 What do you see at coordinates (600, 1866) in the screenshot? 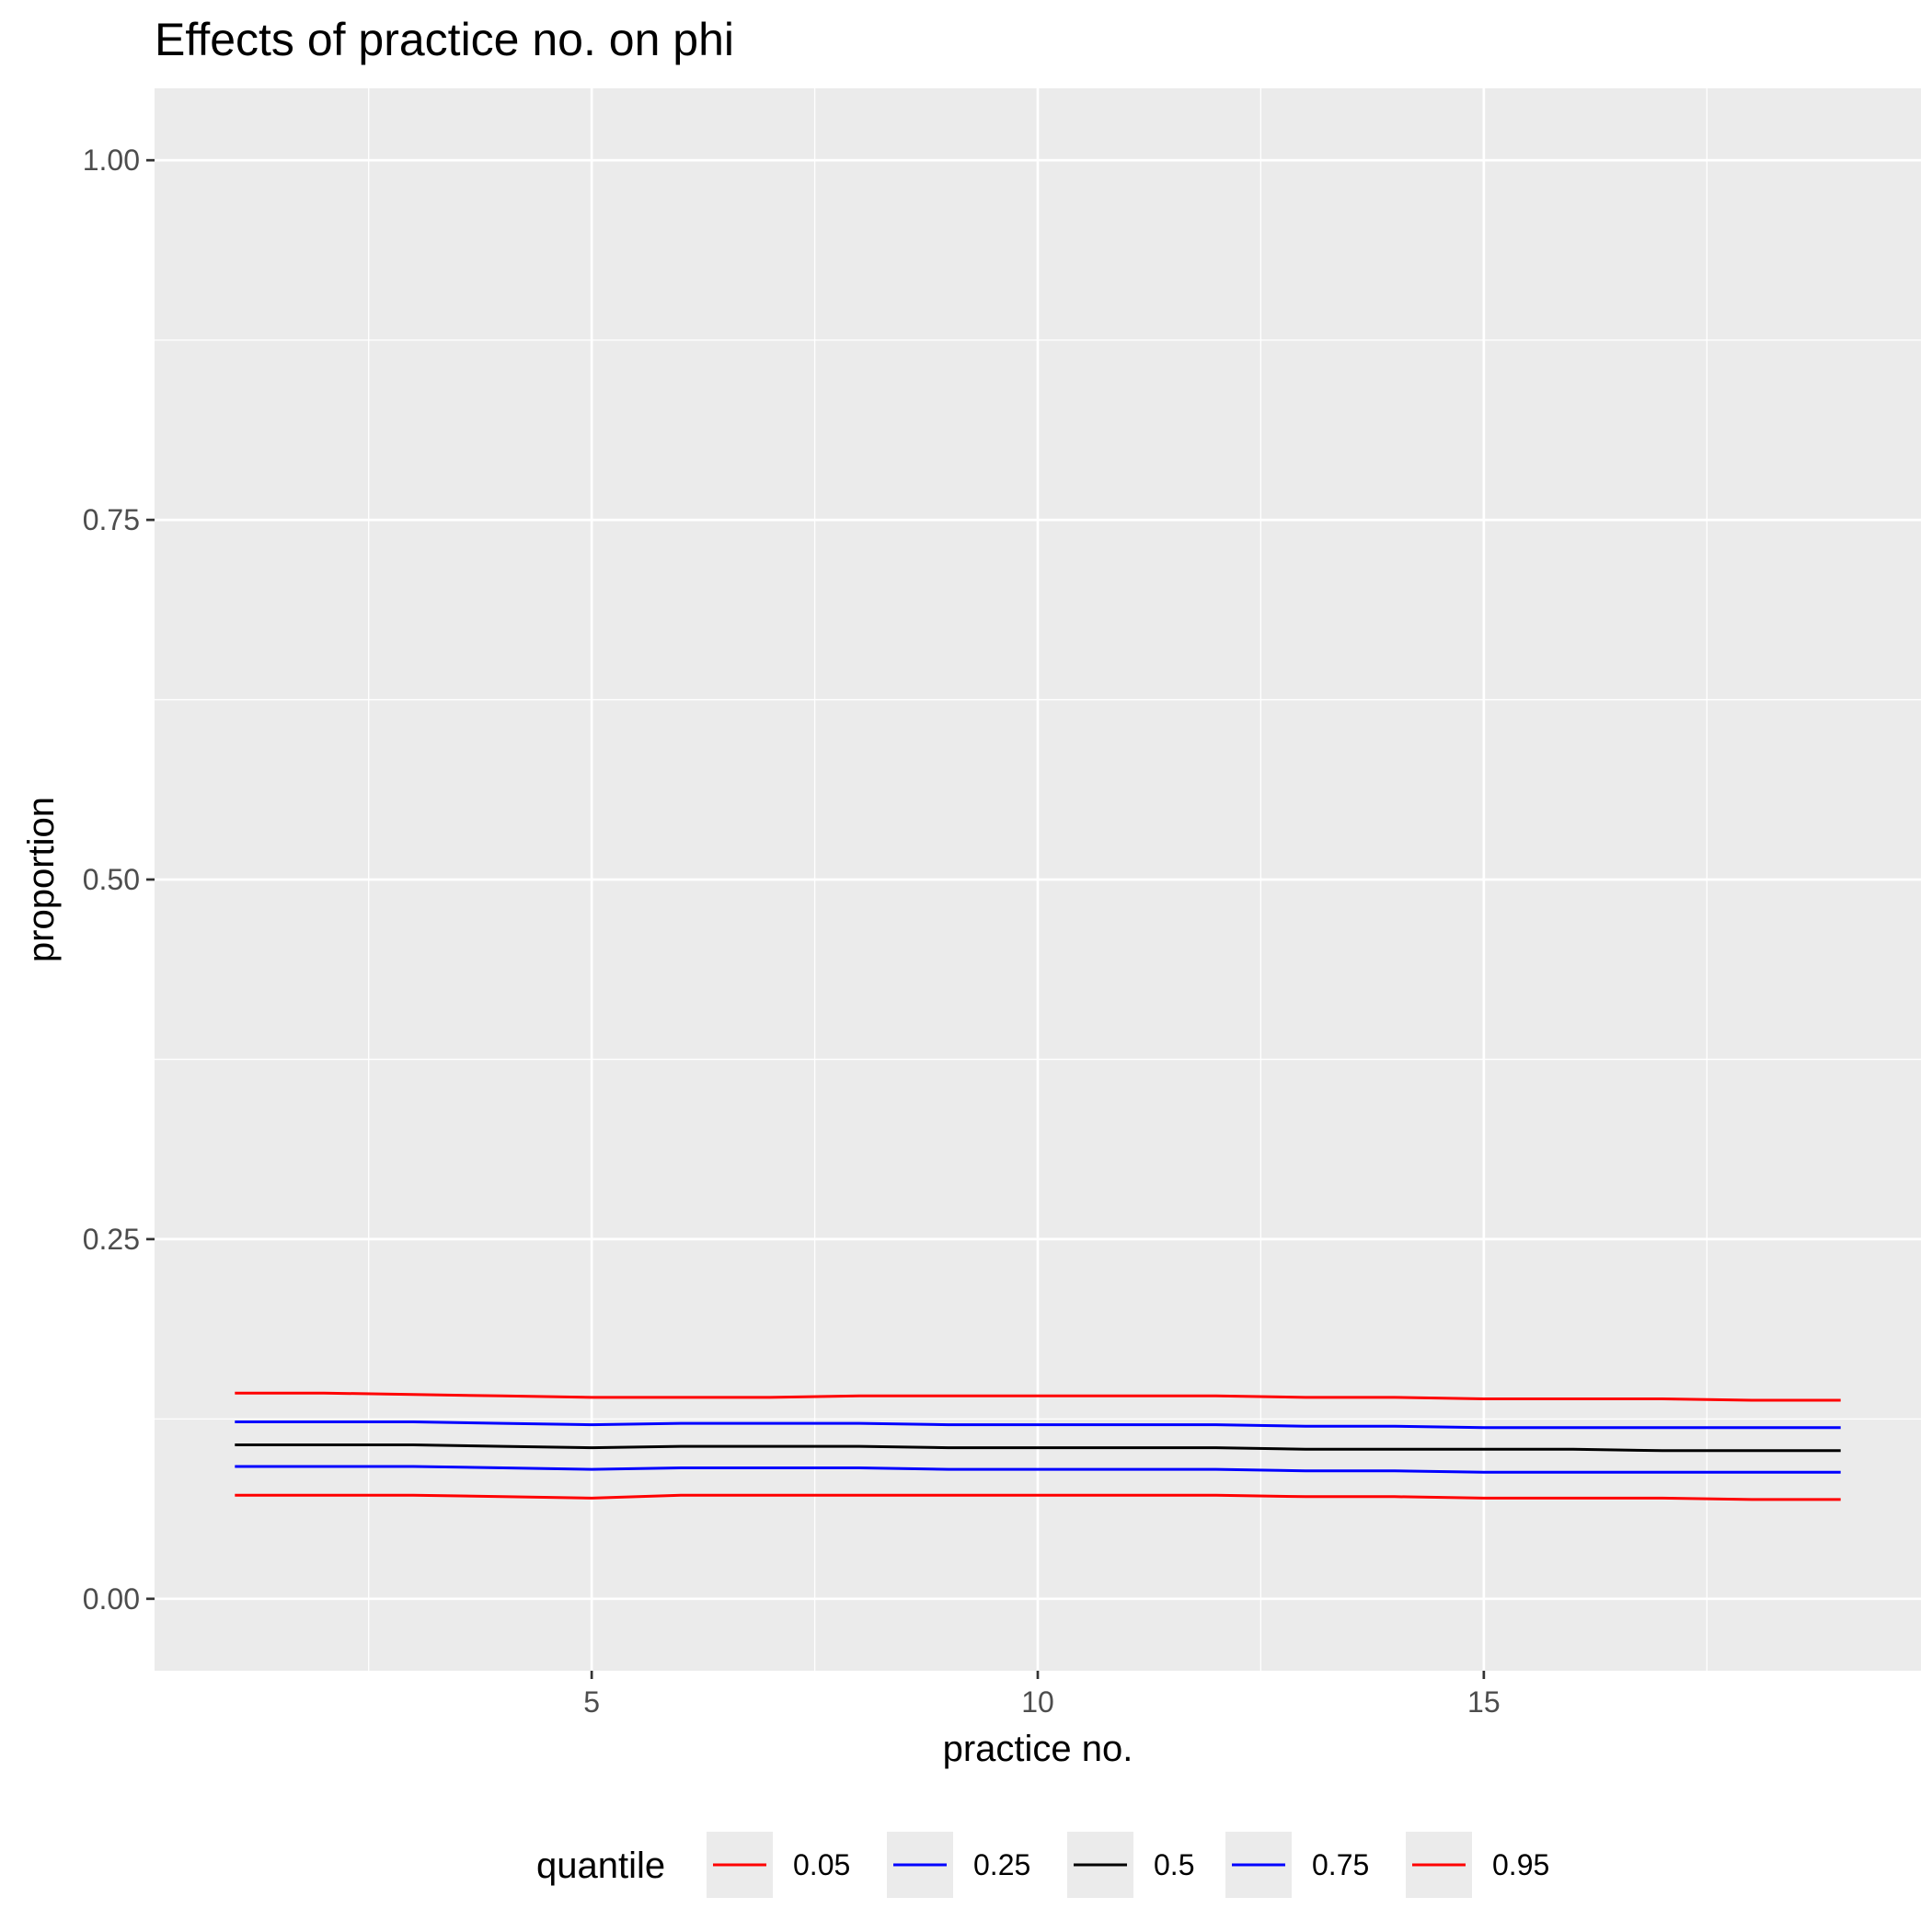
I see `legend-title: quantile` at bounding box center [600, 1866].